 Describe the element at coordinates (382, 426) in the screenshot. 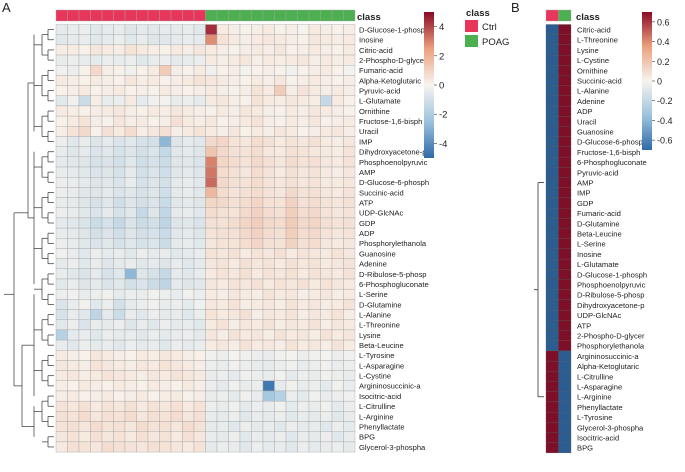

I see `row-label: Phenyllactate` at that location.